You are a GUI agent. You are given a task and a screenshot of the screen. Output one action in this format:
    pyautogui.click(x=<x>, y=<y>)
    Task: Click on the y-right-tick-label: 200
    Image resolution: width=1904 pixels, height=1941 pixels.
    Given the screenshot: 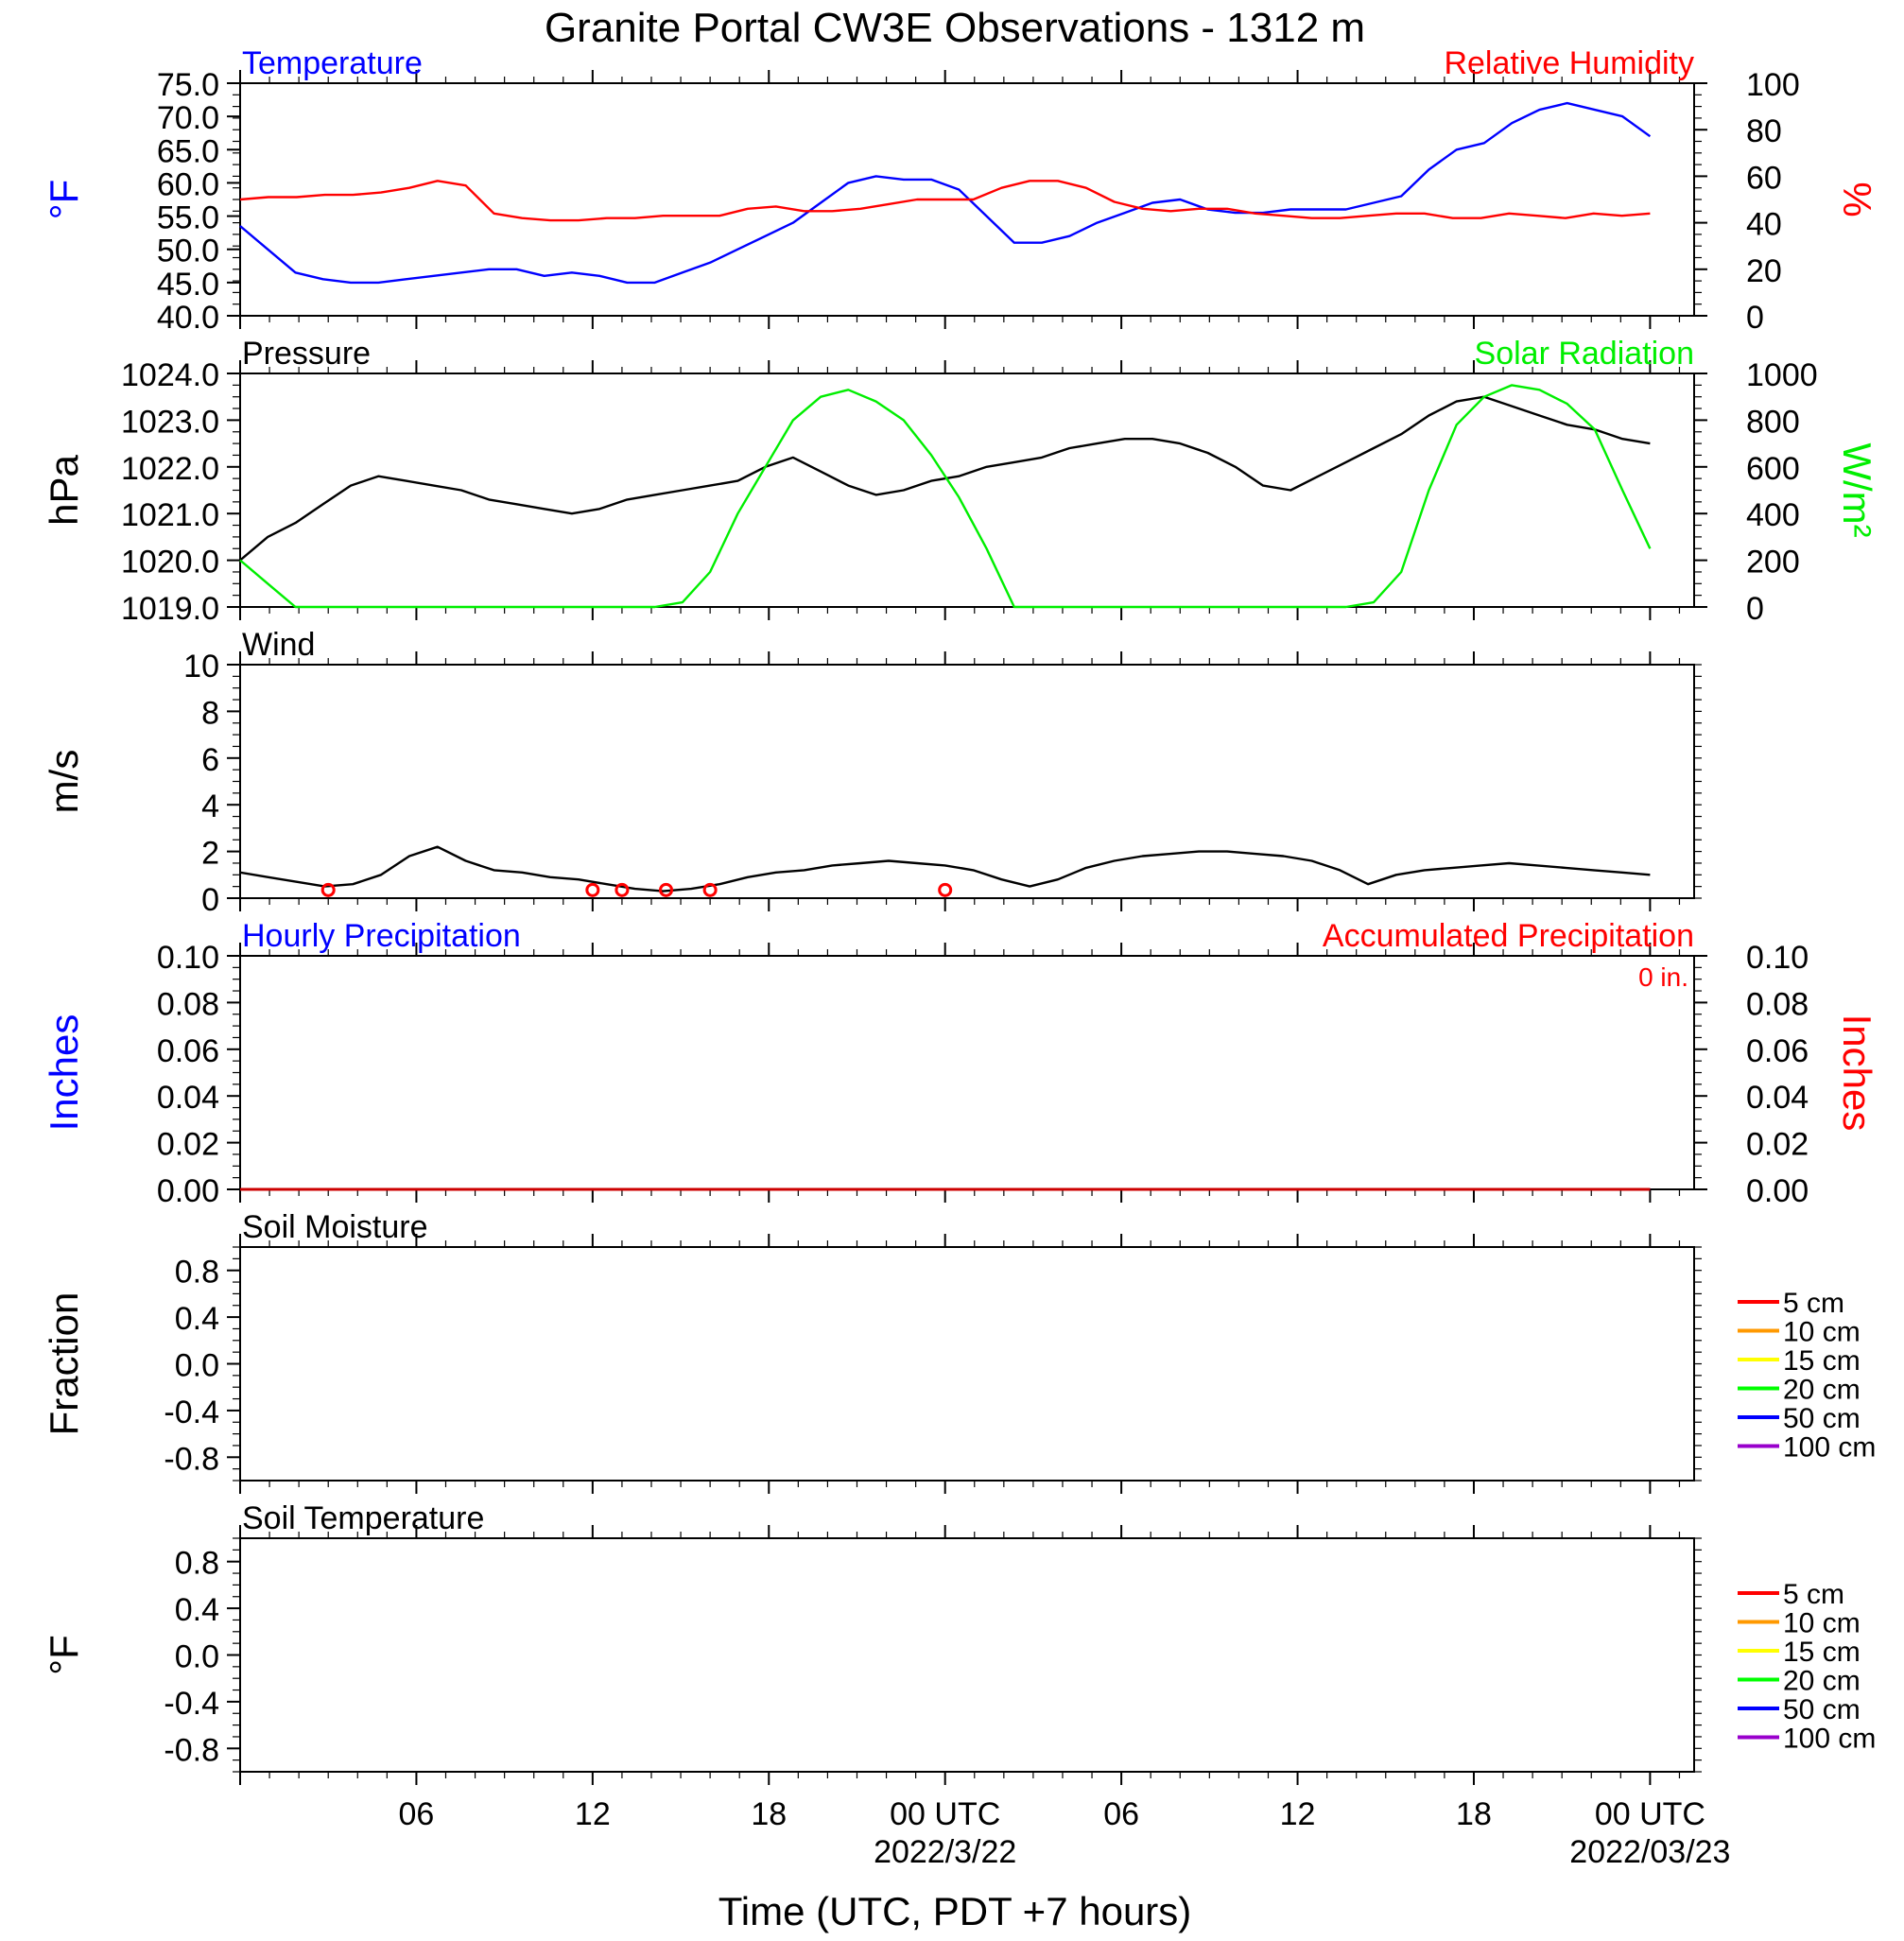 What is the action you would take?
    pyautogui.click(x=1773, y=563)
    